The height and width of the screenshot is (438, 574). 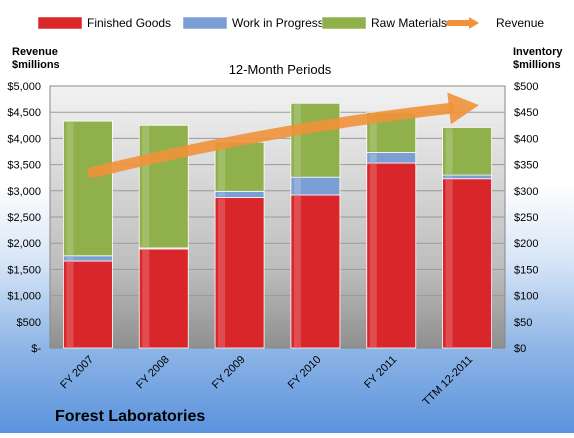 I want to click on company-name: Forest Laboratories, so click(x=130, y=416).